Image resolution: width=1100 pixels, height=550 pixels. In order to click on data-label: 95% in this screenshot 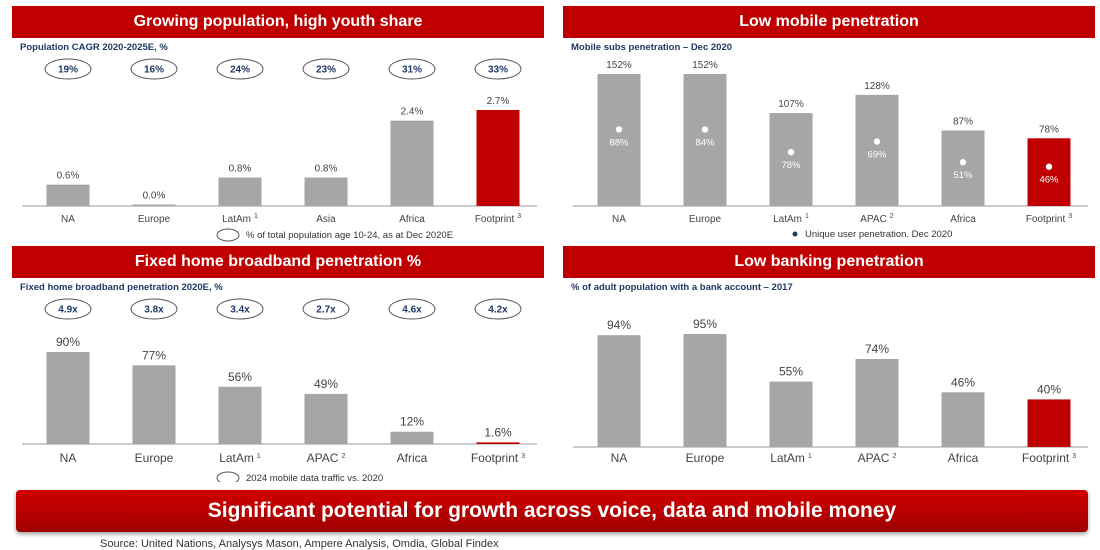, I will do `click(705, 324)`.